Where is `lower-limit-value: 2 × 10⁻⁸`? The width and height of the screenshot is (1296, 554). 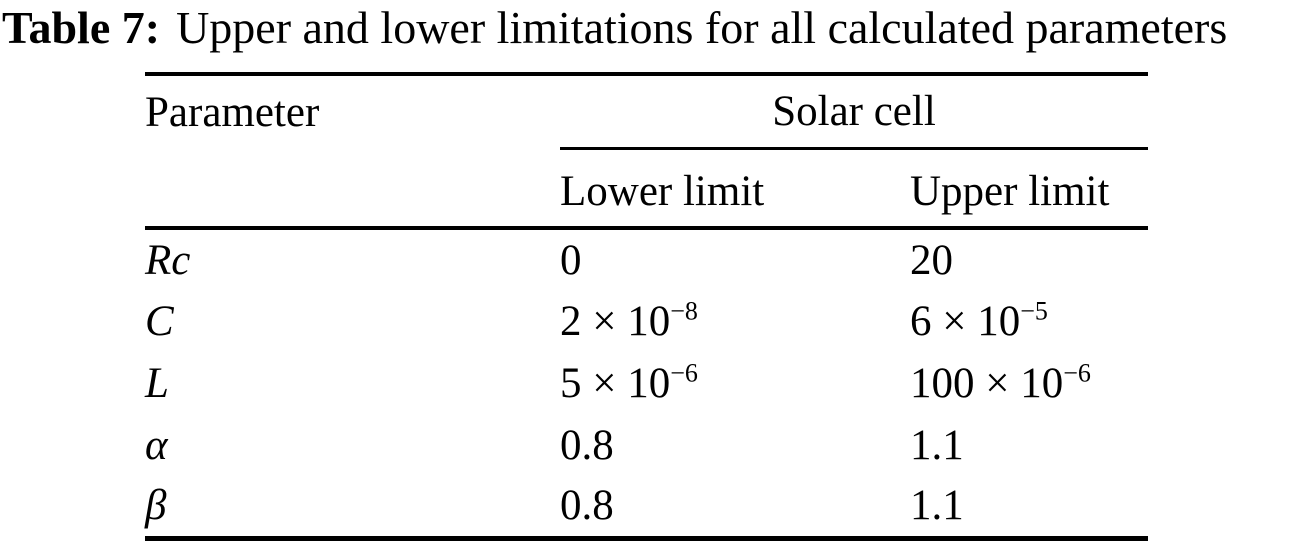 lower-limit-value: 2 × 10⁻⁸ is located at coordinates (629, 320).